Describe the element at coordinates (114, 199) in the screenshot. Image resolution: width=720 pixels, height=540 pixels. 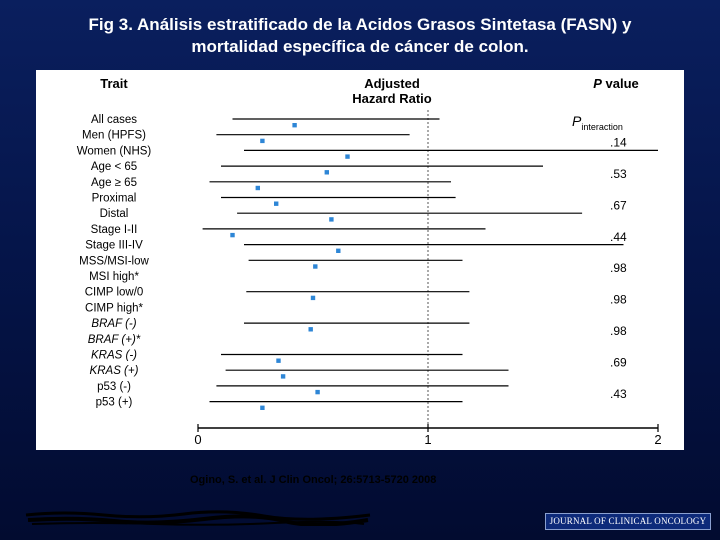
I see `row-label: Proximal` at that location.